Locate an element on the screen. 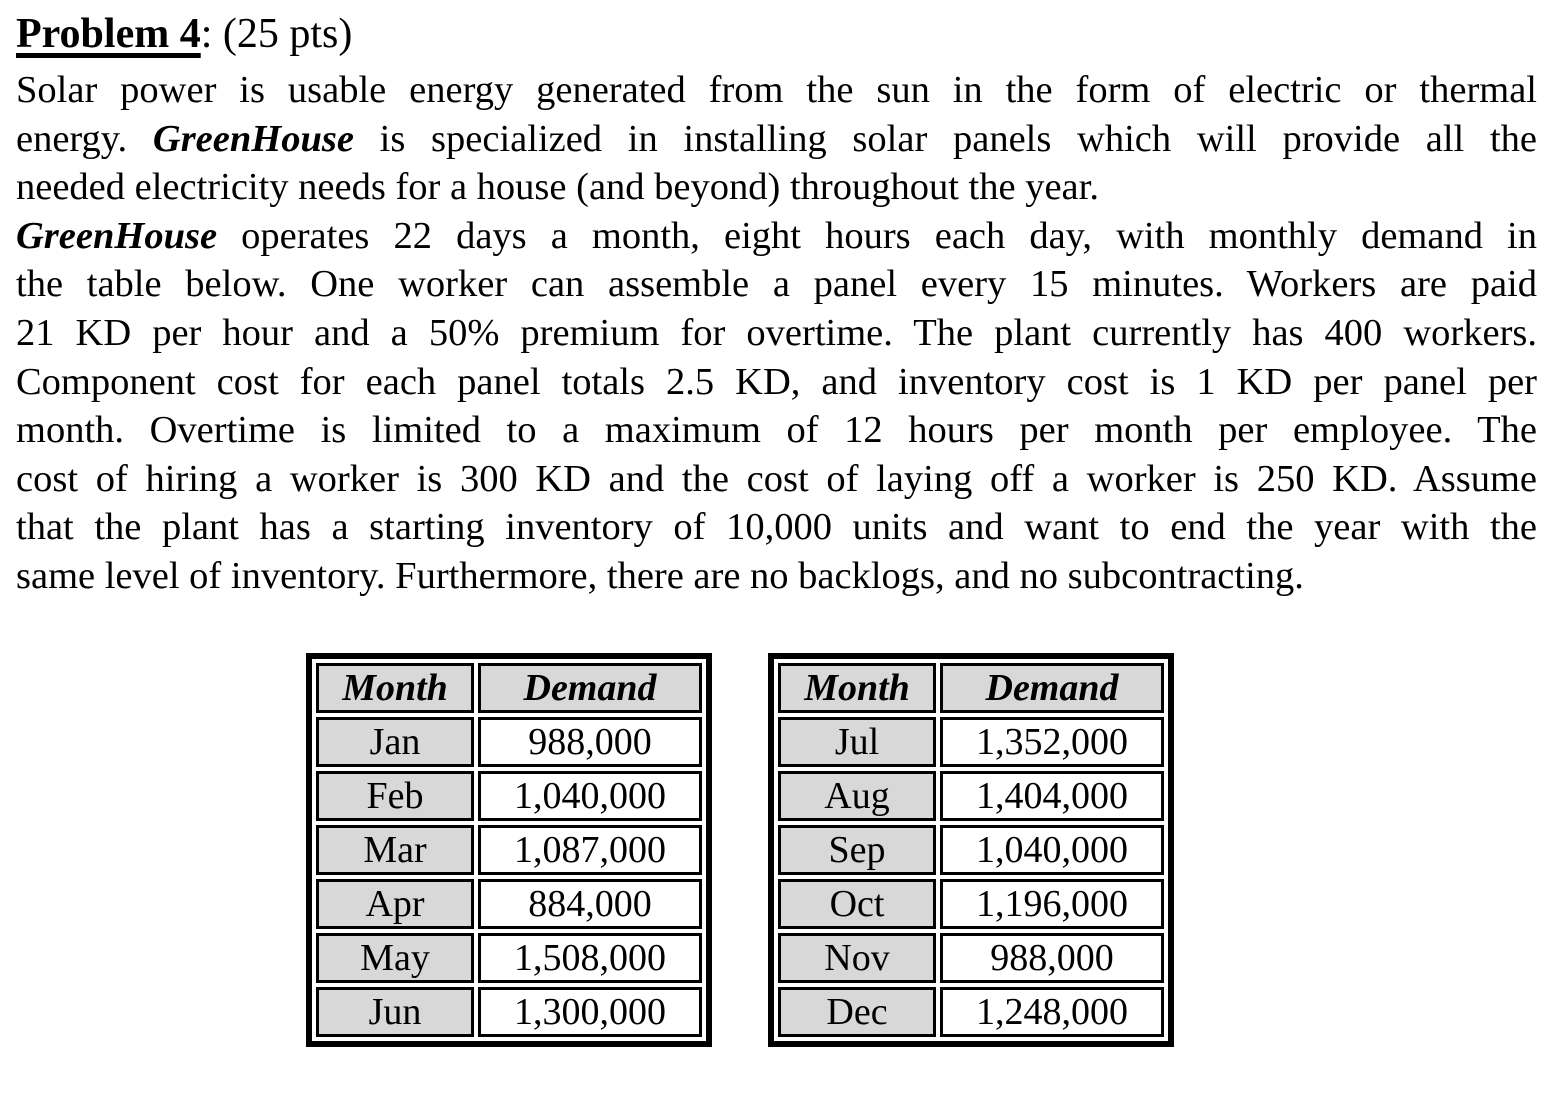  month-cell: Jul is located at coordinates (857, 741).